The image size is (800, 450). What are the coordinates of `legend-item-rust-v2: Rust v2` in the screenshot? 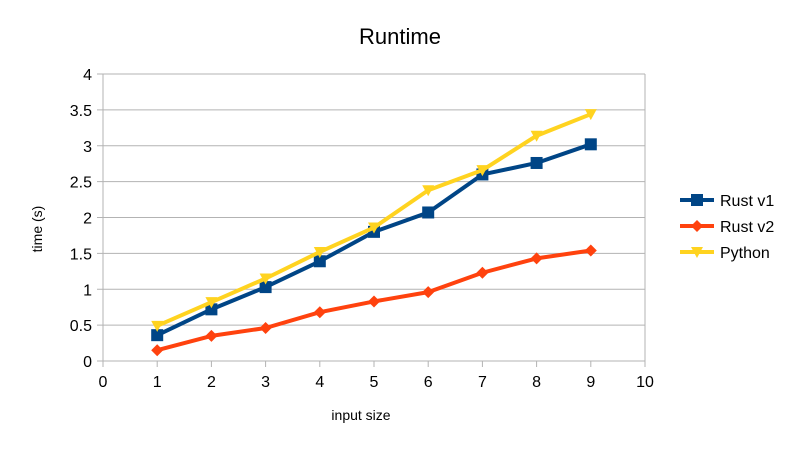 It's located at (727, 227).